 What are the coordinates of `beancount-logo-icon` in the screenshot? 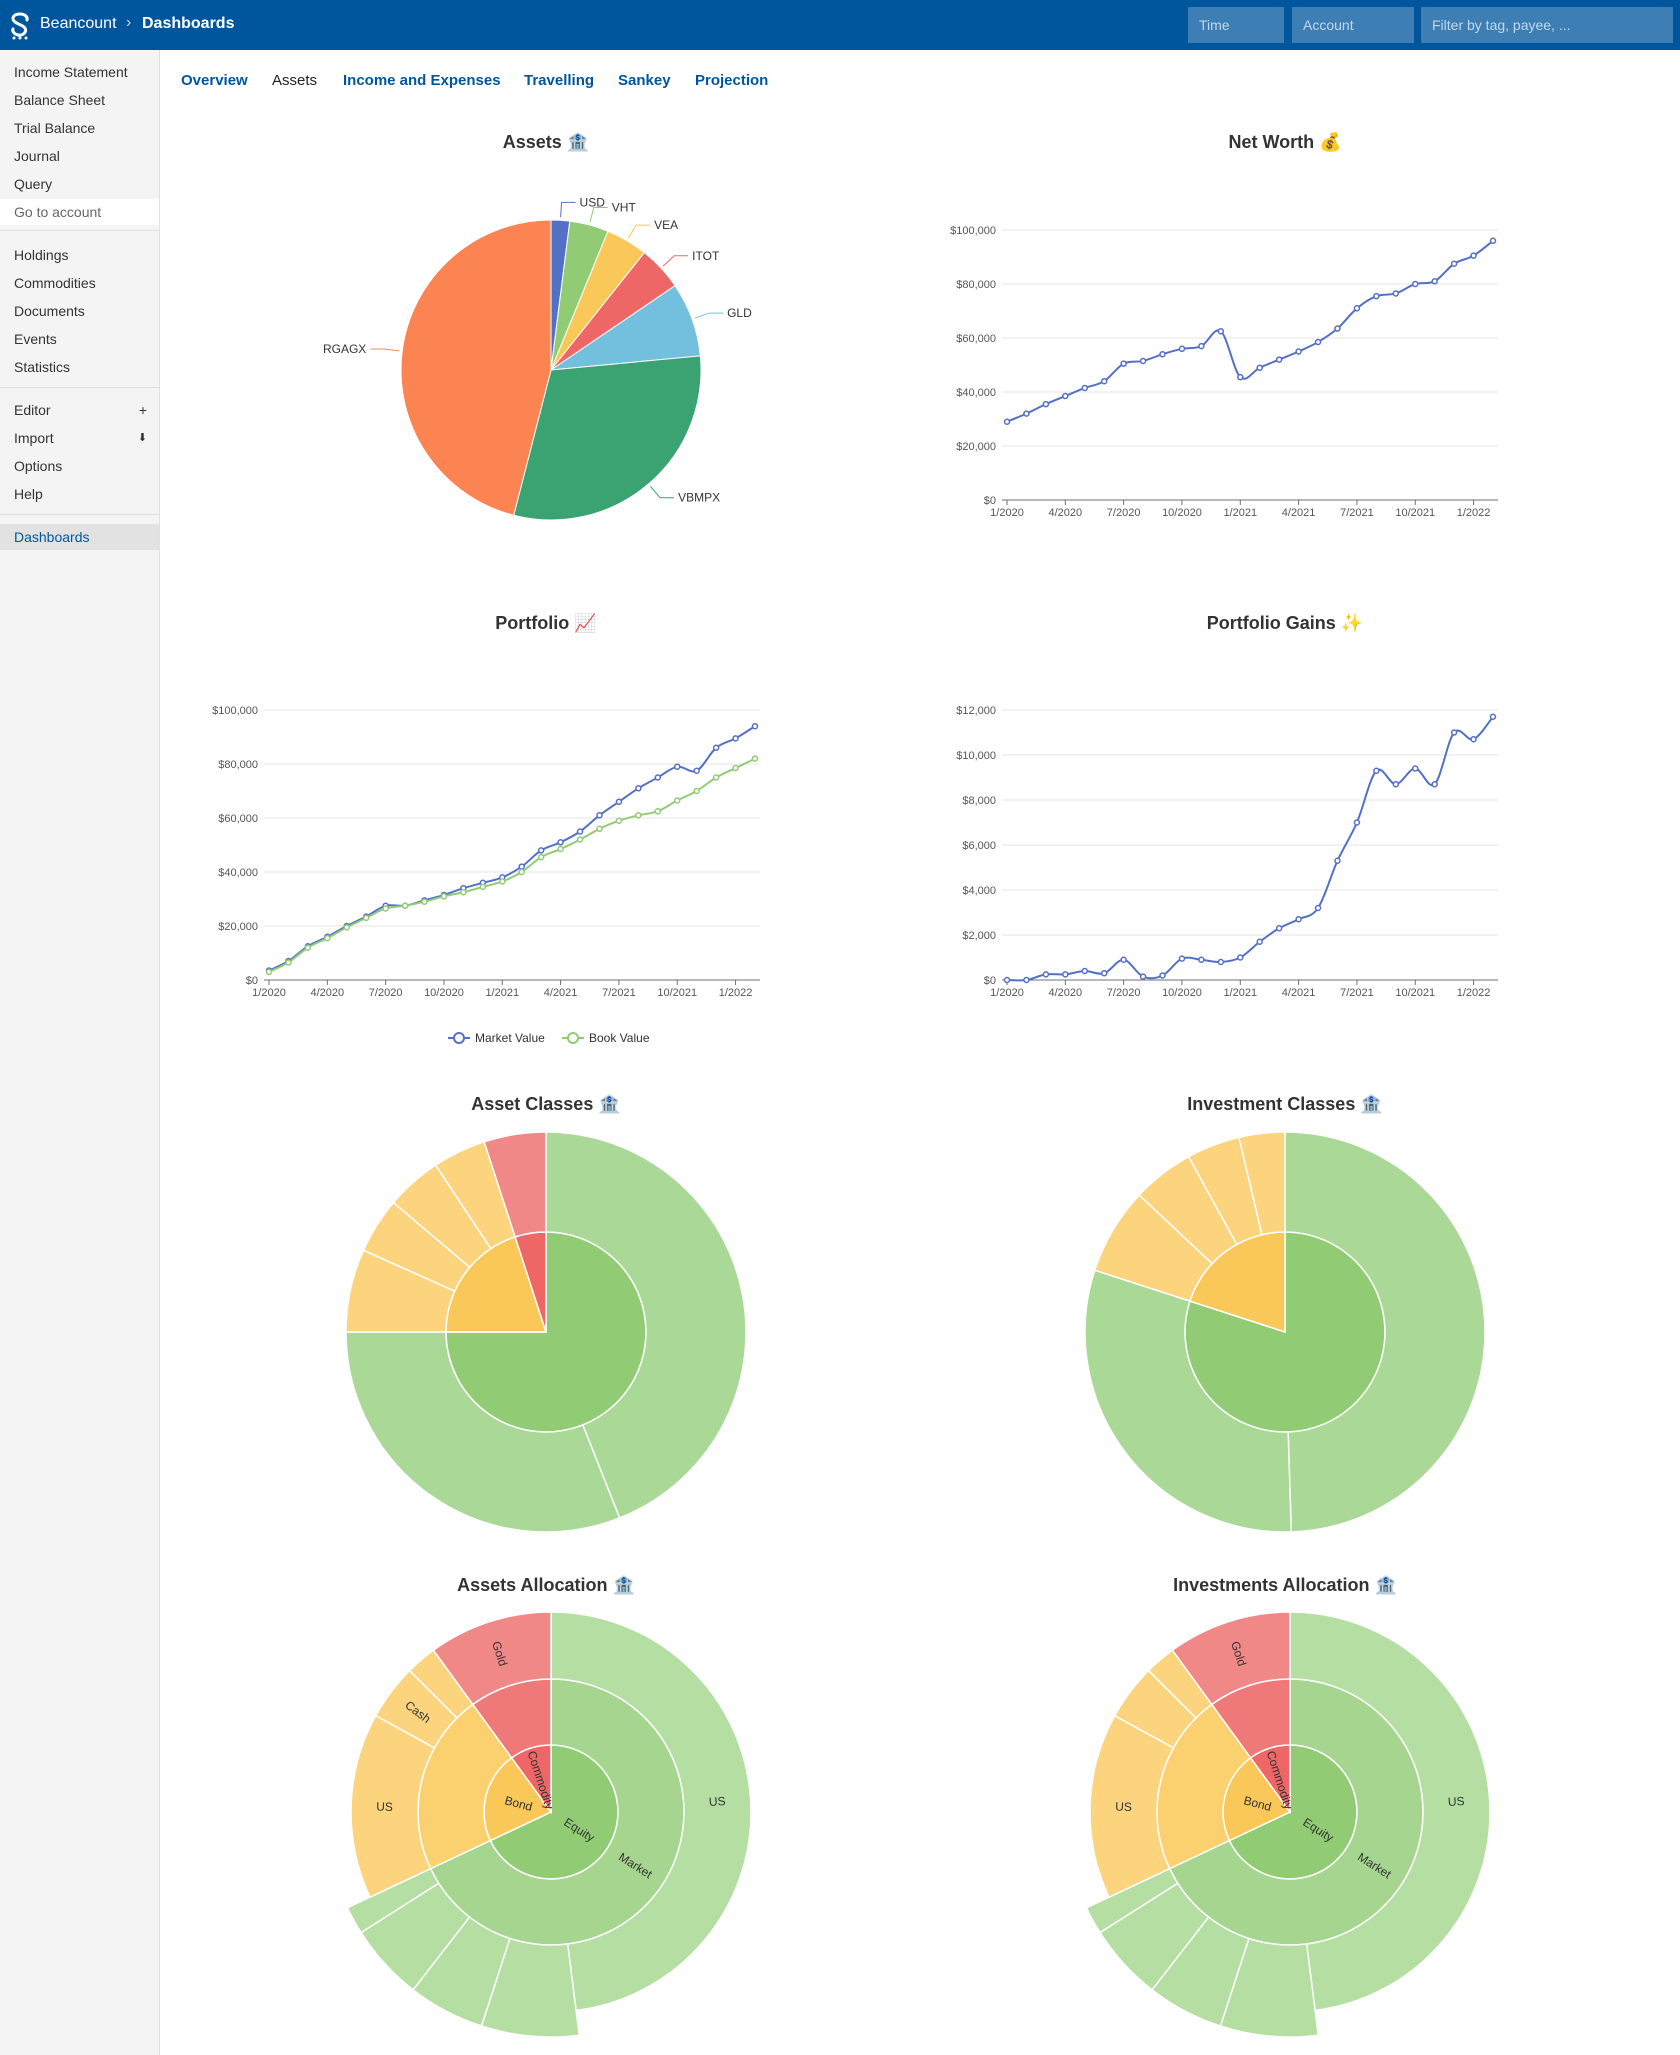 It's located at (20, 26).